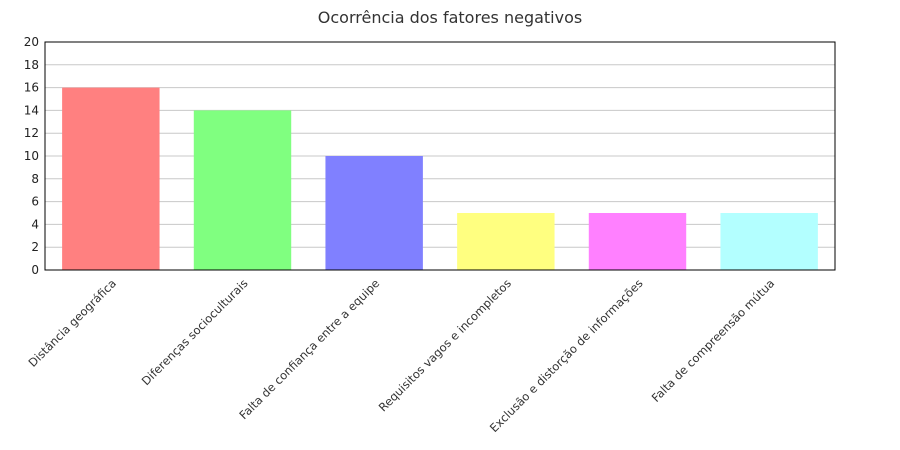 The height and width of the screenshot is (450, 900). Describe the element at coordinates (309, 349) in the screenshot. I see `x-category-label: Falta de confiança entre a equipe` at that location.